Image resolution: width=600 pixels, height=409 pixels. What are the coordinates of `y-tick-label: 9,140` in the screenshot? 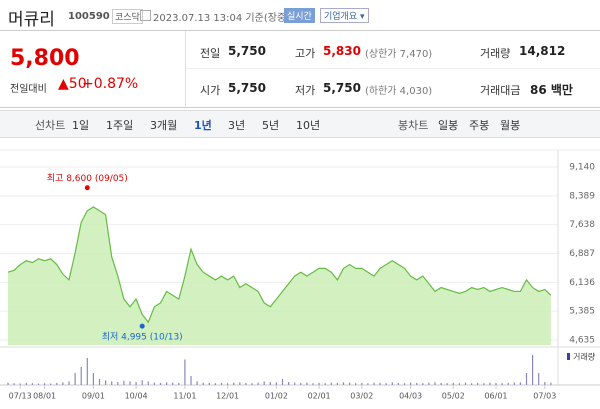 It's located at (582, 168).